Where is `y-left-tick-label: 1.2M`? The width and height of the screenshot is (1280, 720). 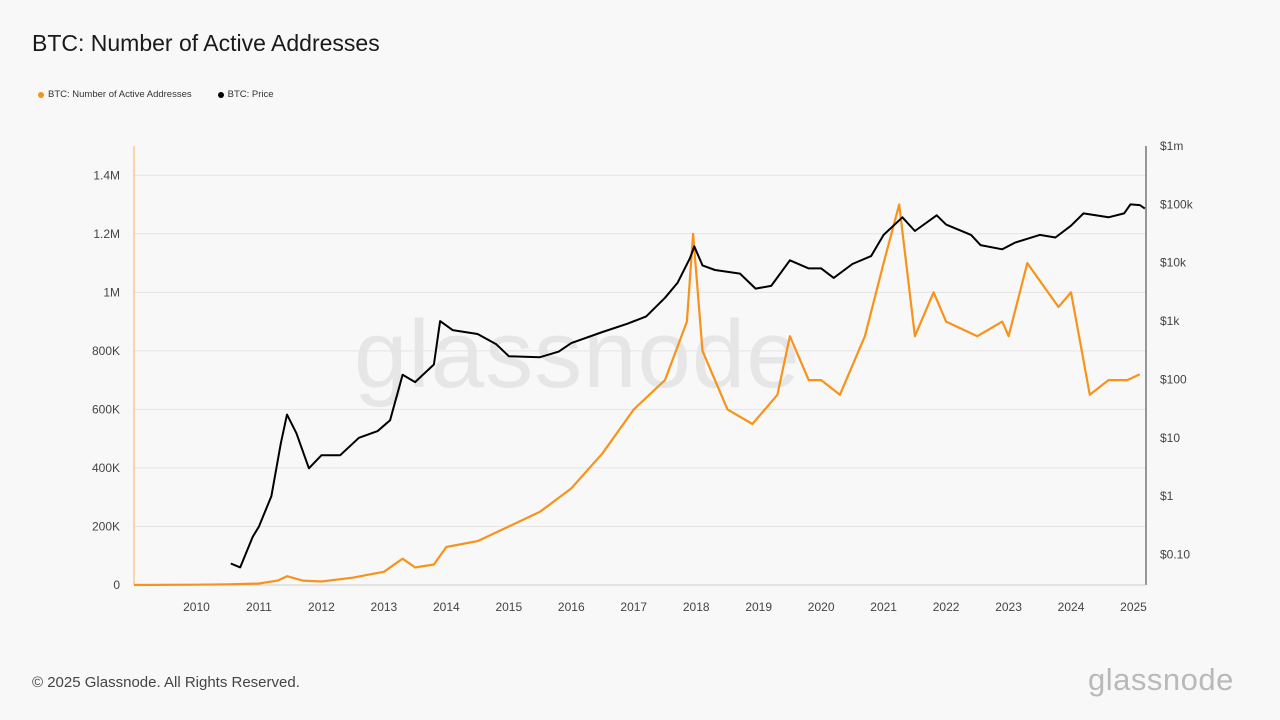
y-left-tick-label: 1.2M is located at coordinates (106, 234).